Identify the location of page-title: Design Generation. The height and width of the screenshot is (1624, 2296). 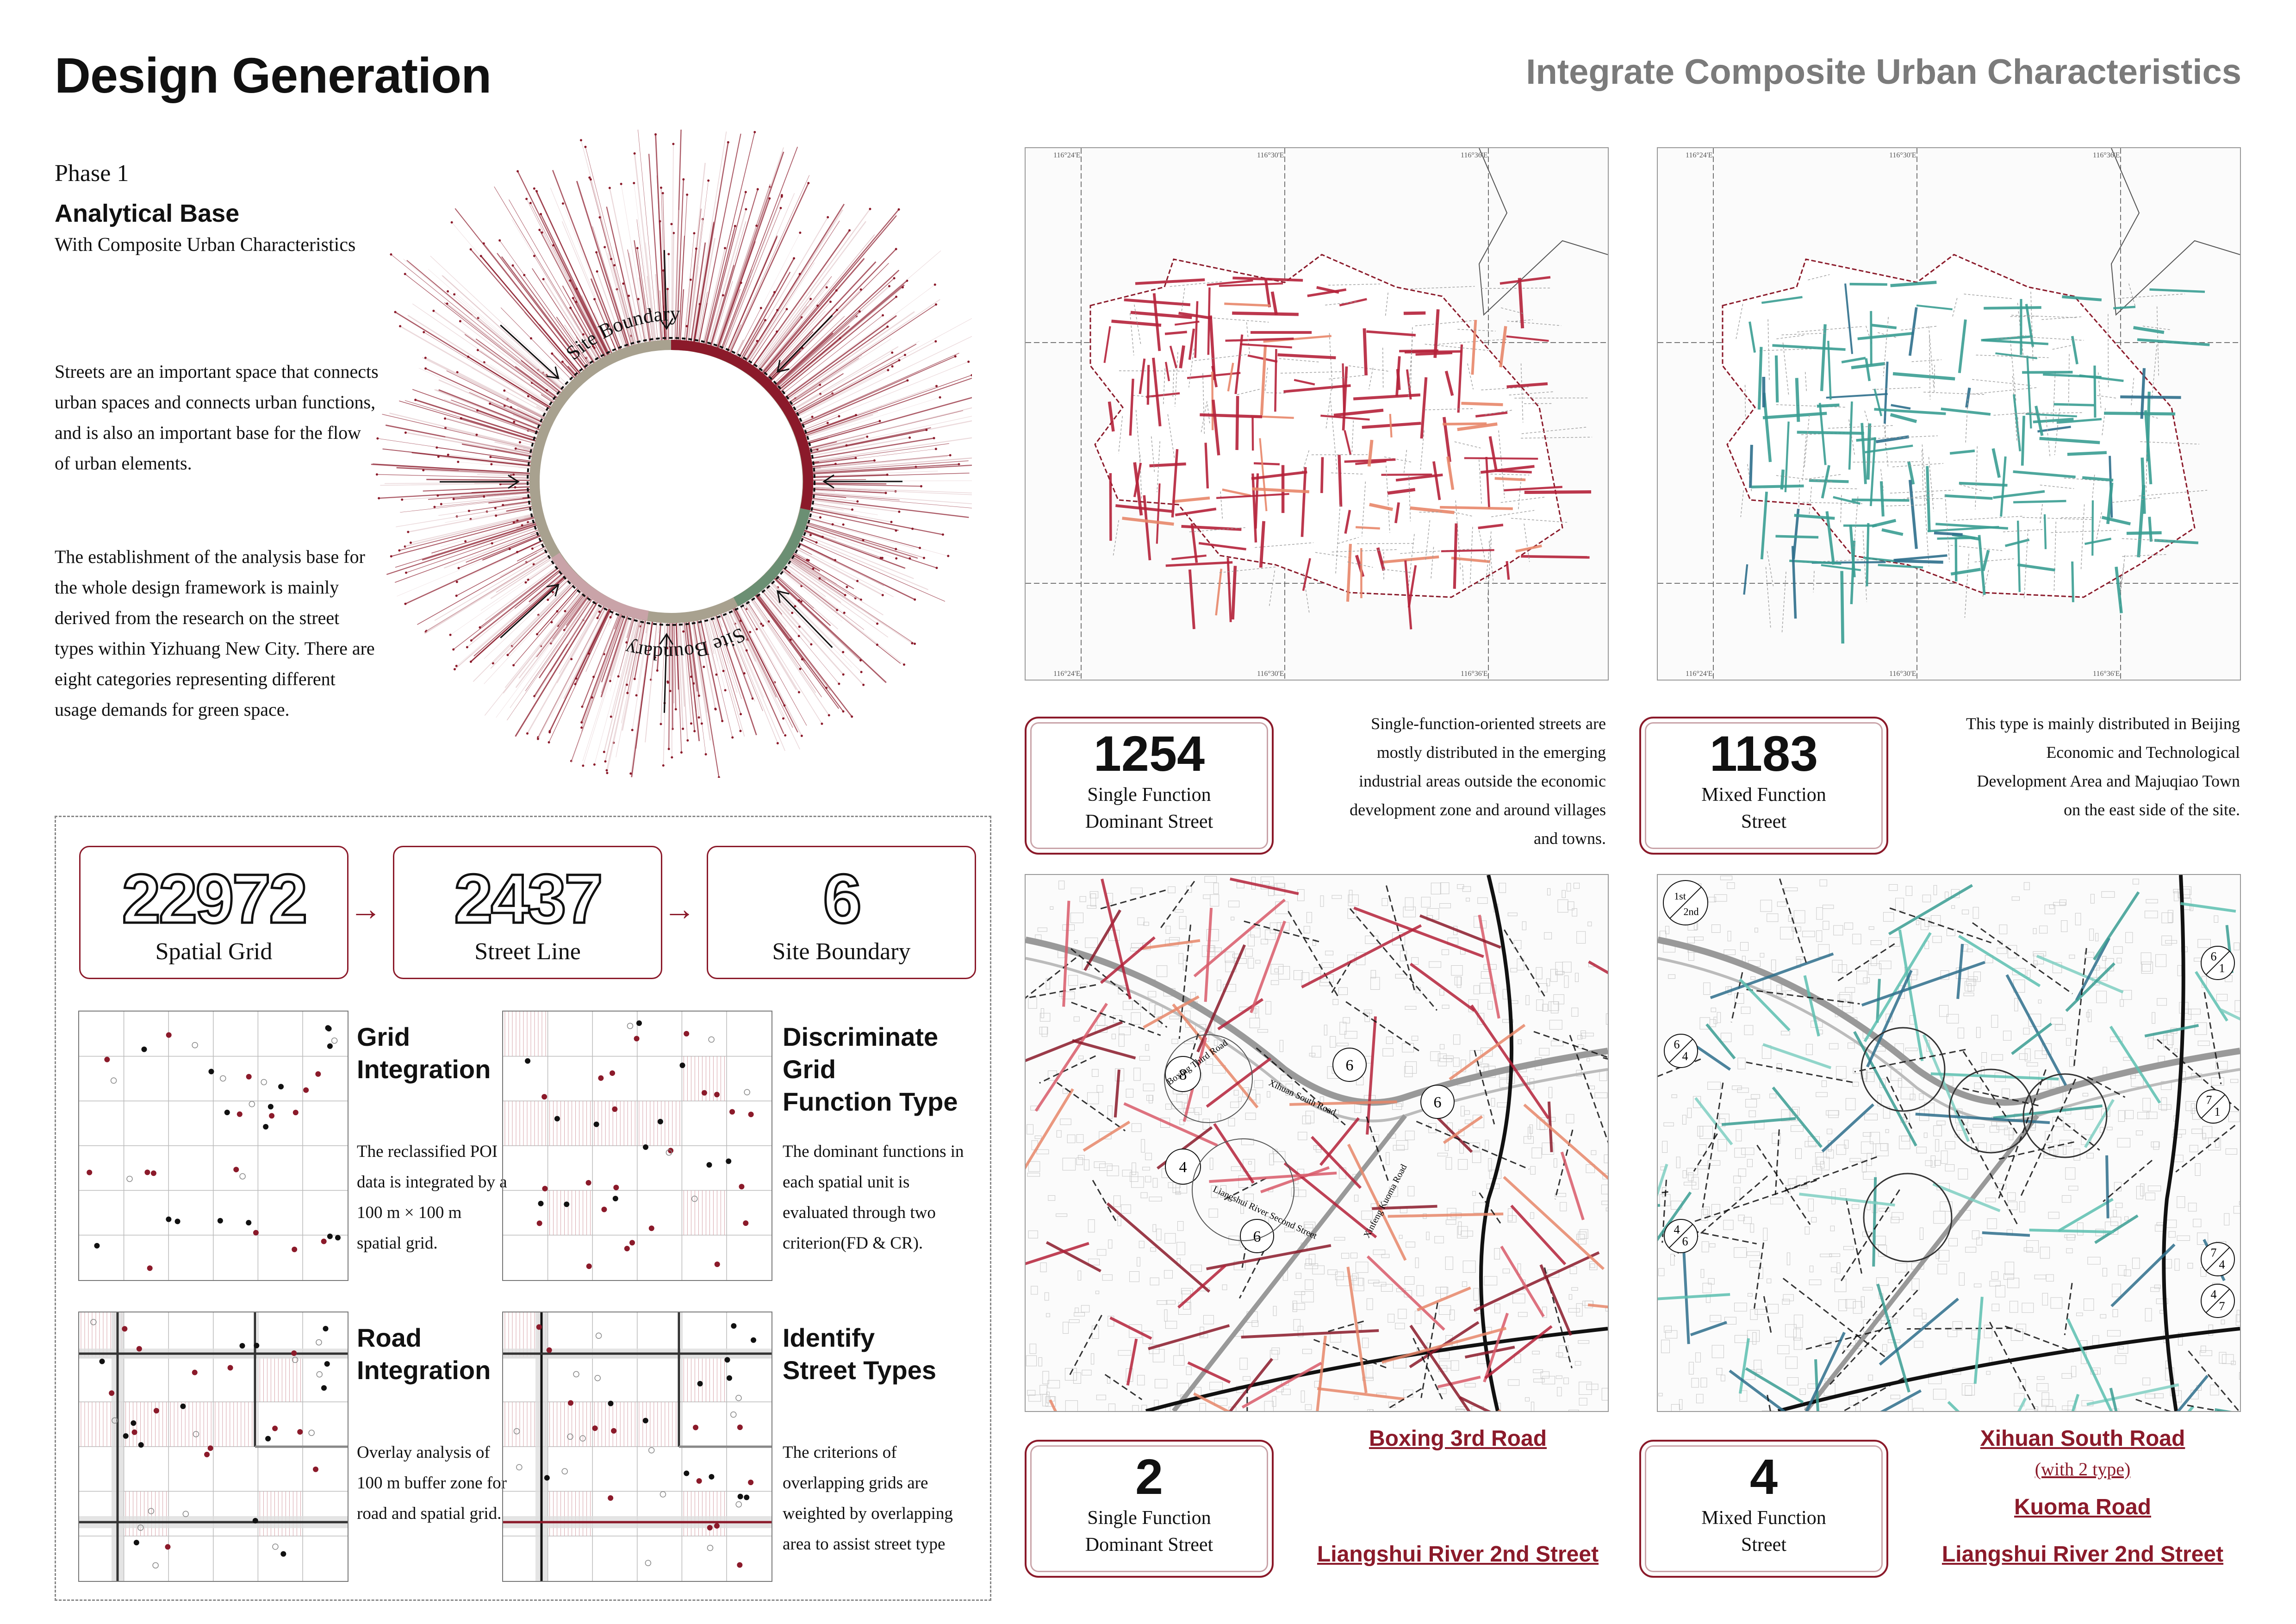
(273, 75).